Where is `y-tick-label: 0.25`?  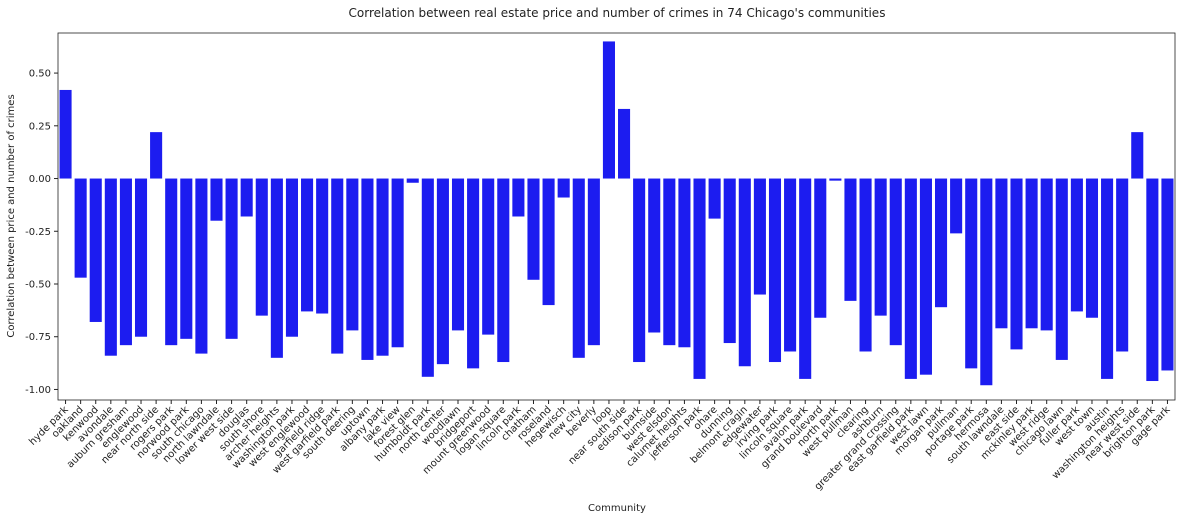
y-tick-label: 0.25 is located at coordinates (40, 126).